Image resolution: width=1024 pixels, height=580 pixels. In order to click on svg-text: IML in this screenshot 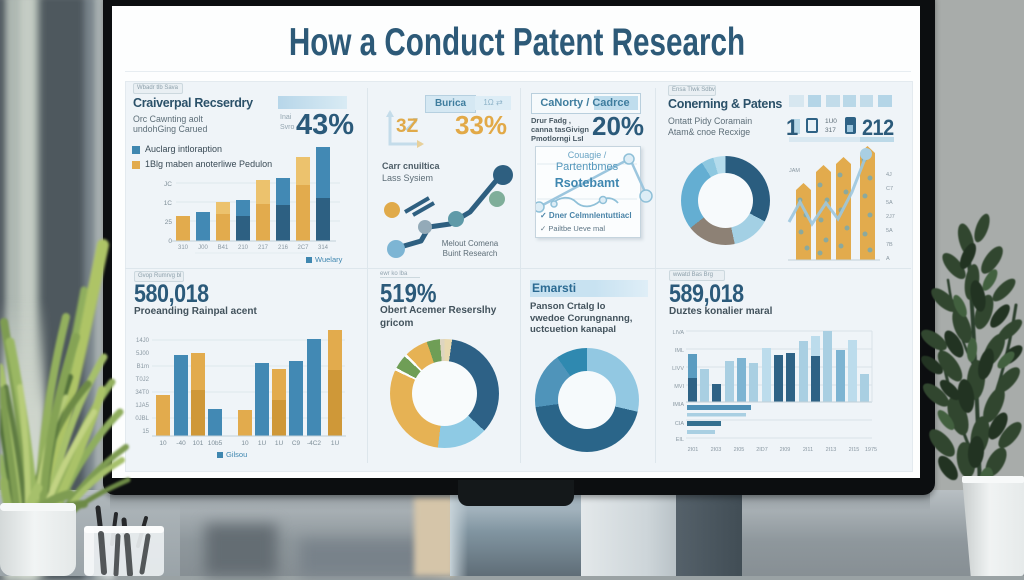, I will do `click(679, 351)`.